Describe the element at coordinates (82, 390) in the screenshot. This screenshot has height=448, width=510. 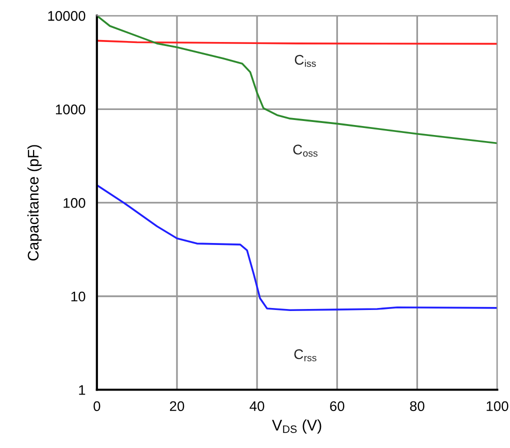
I see `y-tick-label: 1` at that location.